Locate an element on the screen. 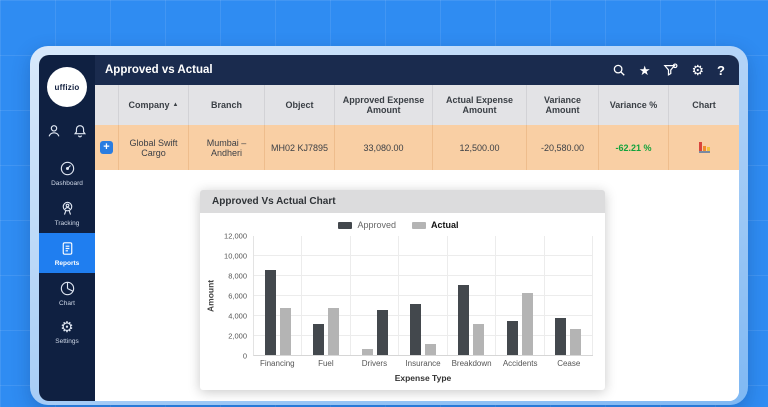 Image resolution: width=768 pixels, height=407 pixels. legend-swatch-approved is located at coordinates (345, 225).